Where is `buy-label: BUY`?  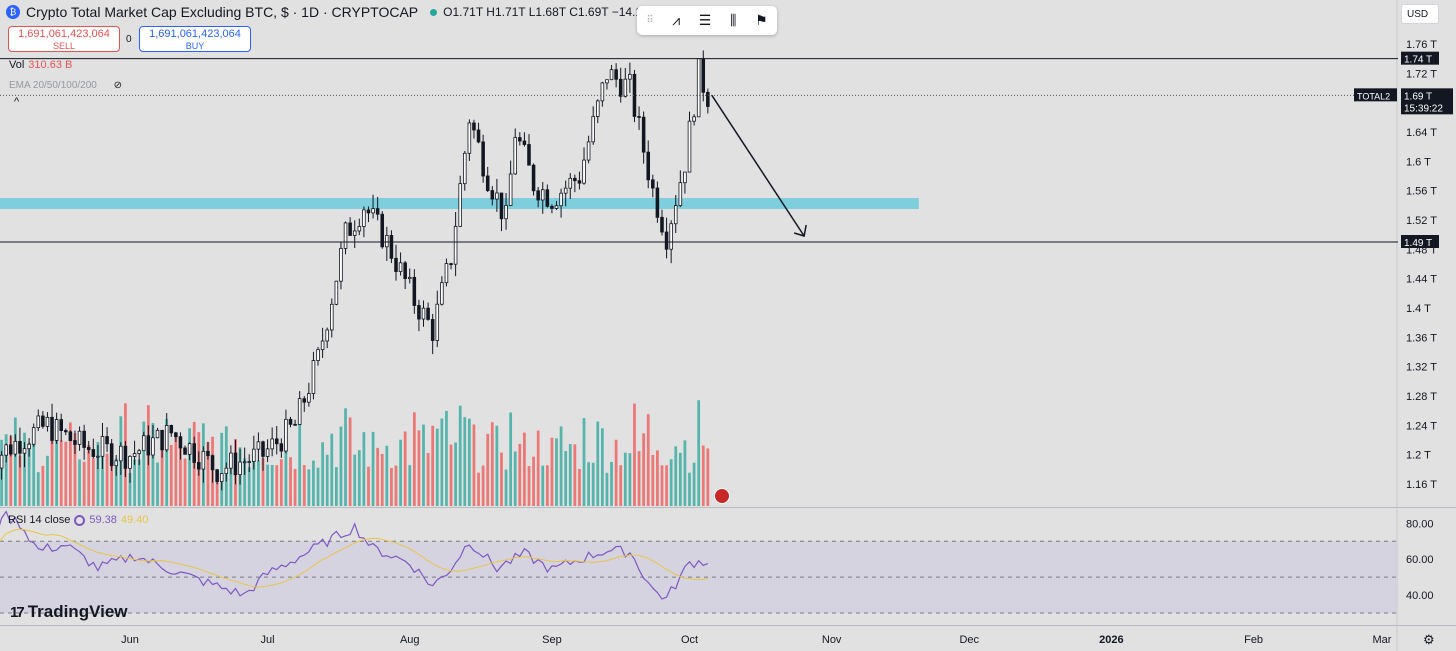
buy-label: BUY is located at coordinates (195, 46).